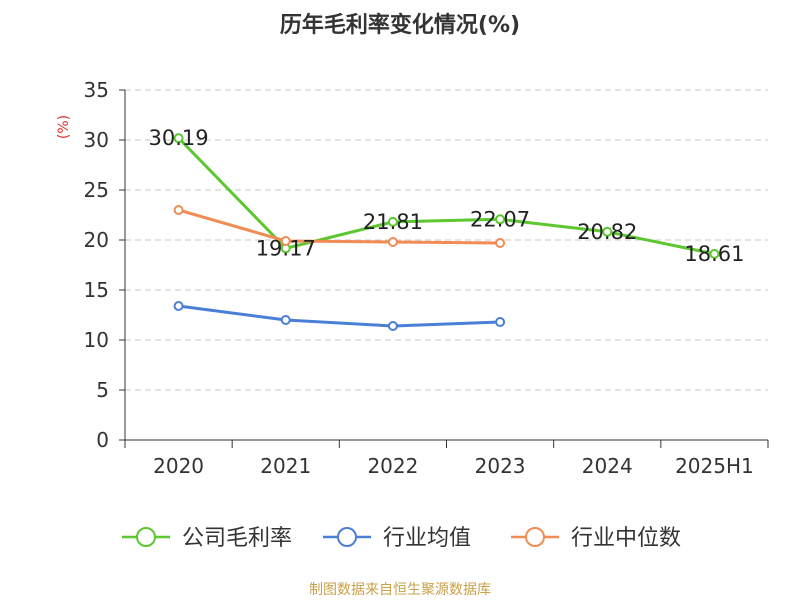  I want to click on y-tick-label: 0, so click(102, 440).